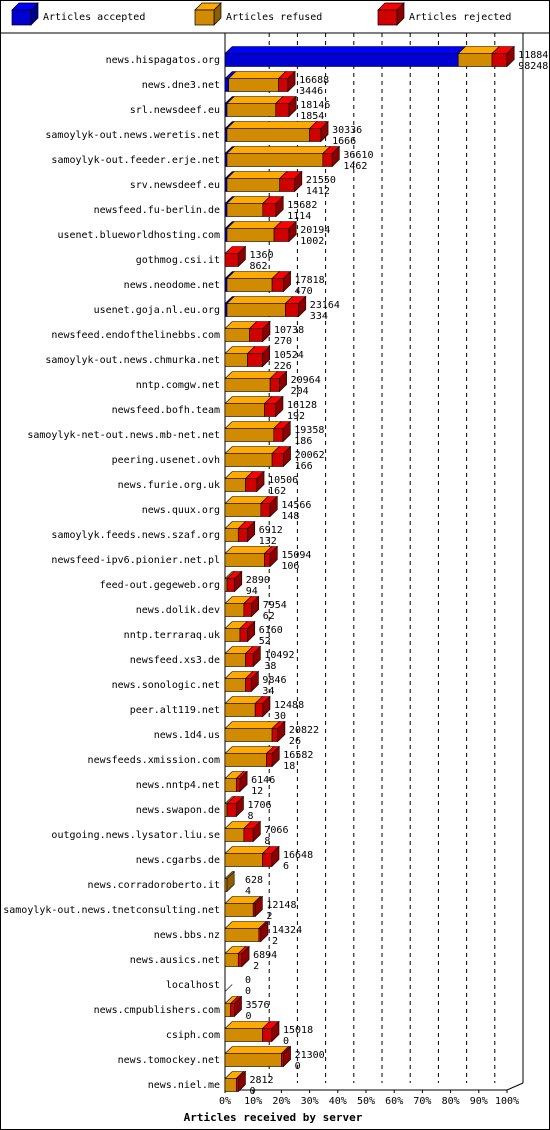  Describe the element at coordinates (132, 135) in the screenshot. I see `category-label: samoylyk-out.news.weretis.net` at that location.